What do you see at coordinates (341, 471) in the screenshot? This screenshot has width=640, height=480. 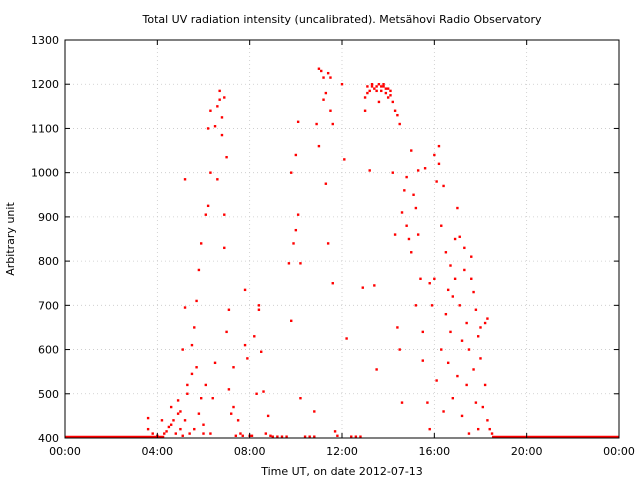 I see `x-axis-label: Time UT, on date 2012-07-13` at bounding box center [341, 471].